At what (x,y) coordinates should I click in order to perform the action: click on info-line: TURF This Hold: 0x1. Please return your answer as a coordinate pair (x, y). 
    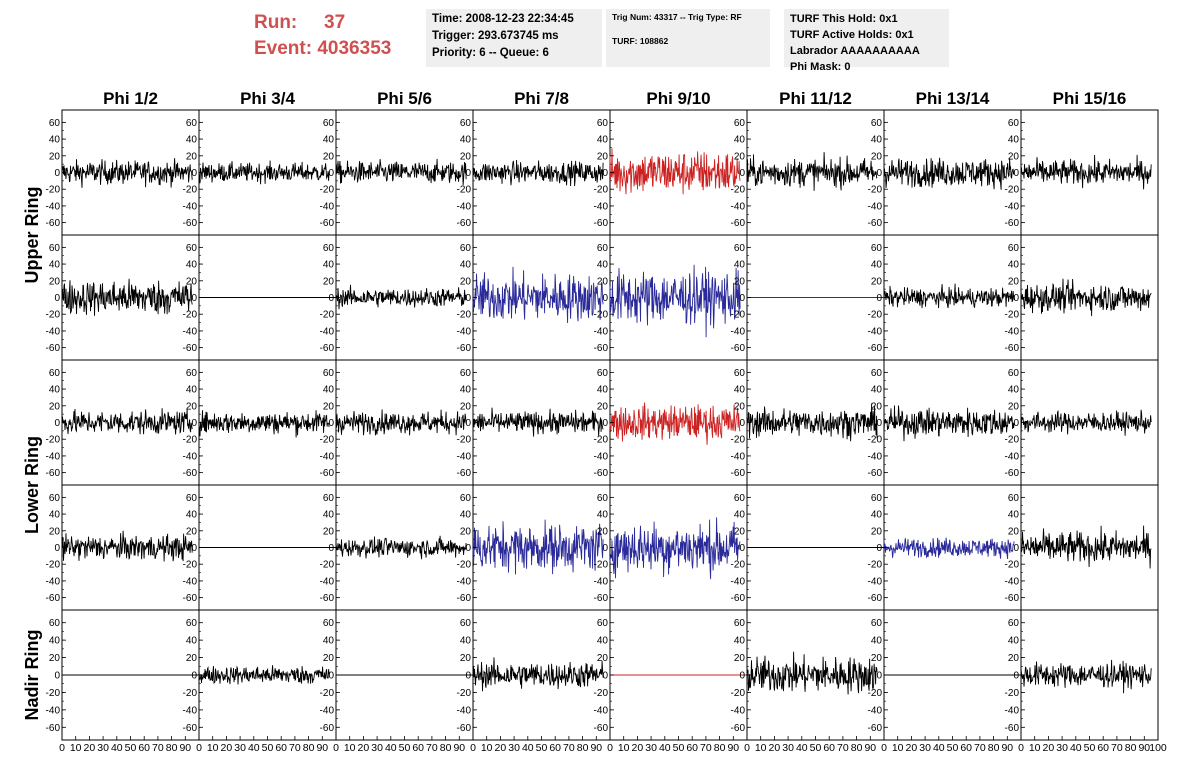
    Looking at the image, I should click on (844, 19).